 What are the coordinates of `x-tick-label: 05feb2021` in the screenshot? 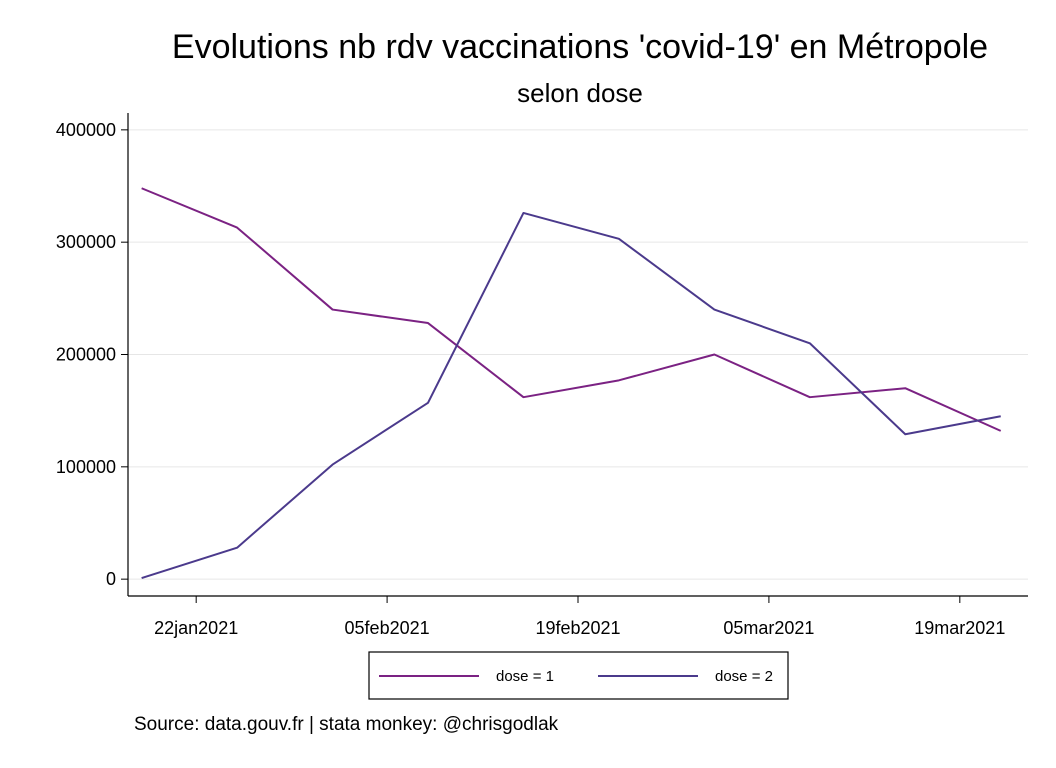 It's located at (387, 628).